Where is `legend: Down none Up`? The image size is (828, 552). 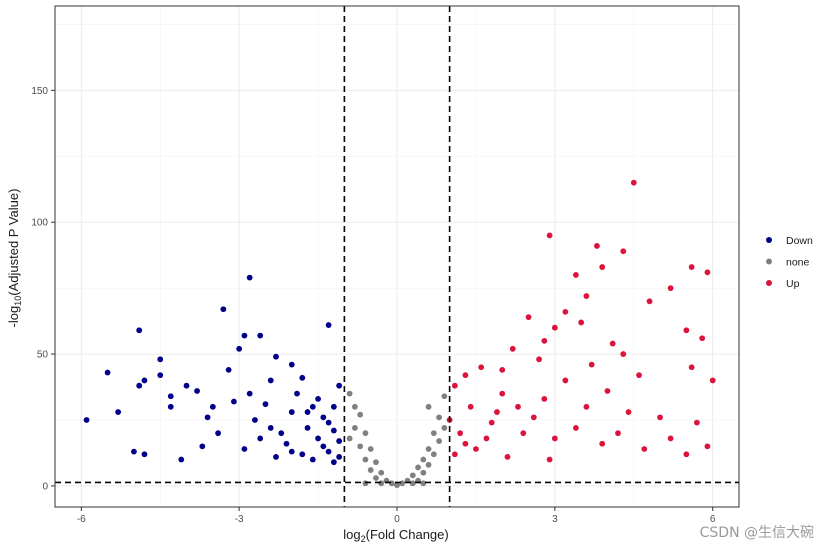 legend: Down none Up is located at coordinates (789, 262).